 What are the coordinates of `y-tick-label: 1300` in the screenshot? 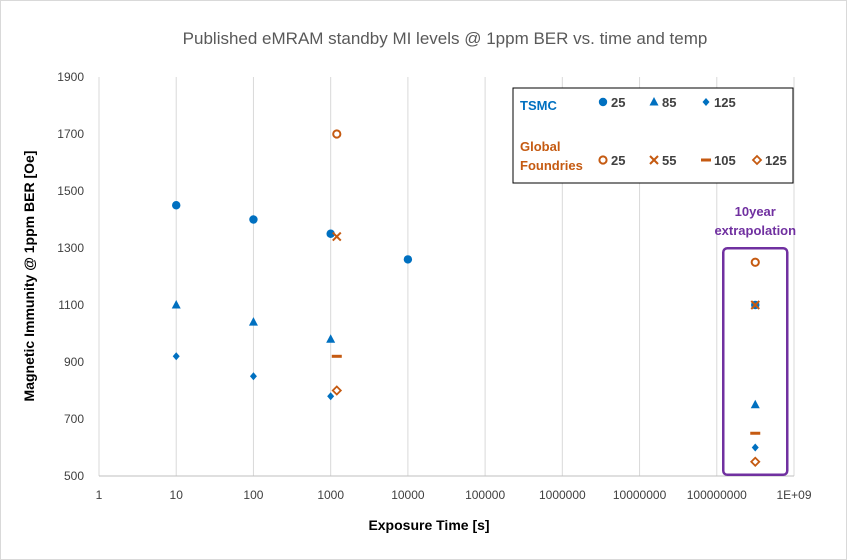 It's located at (70, 248).